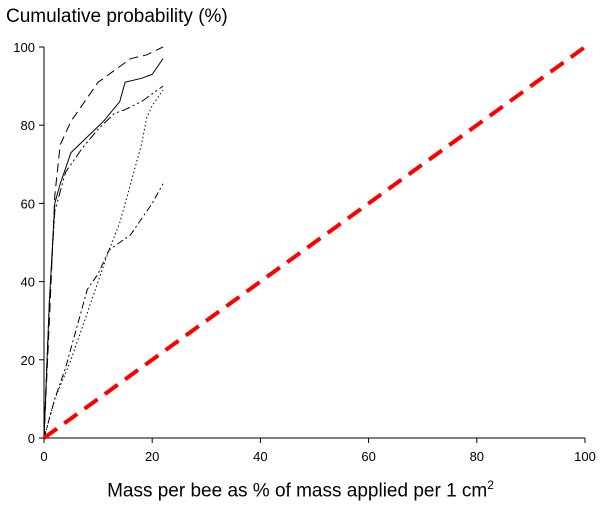 The width and height of the screenshot is (601, 510). Describe the element at coordinates (152, 456) in the screenshot. I see `x-tick-label: 20` at that location.